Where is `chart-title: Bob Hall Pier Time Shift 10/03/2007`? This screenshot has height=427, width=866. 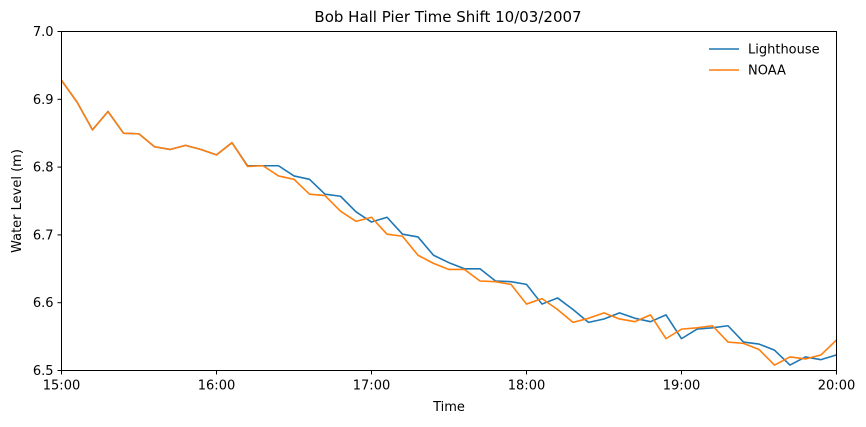 chart-title: Bob Hall Pier Time Shift 10/03/2007 is located at coordinates (447, 17).